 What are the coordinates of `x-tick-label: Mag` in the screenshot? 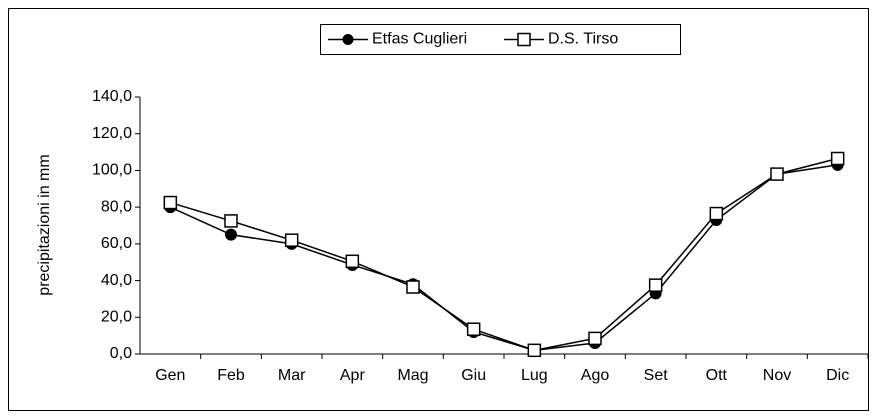 It's located at (412, 375).